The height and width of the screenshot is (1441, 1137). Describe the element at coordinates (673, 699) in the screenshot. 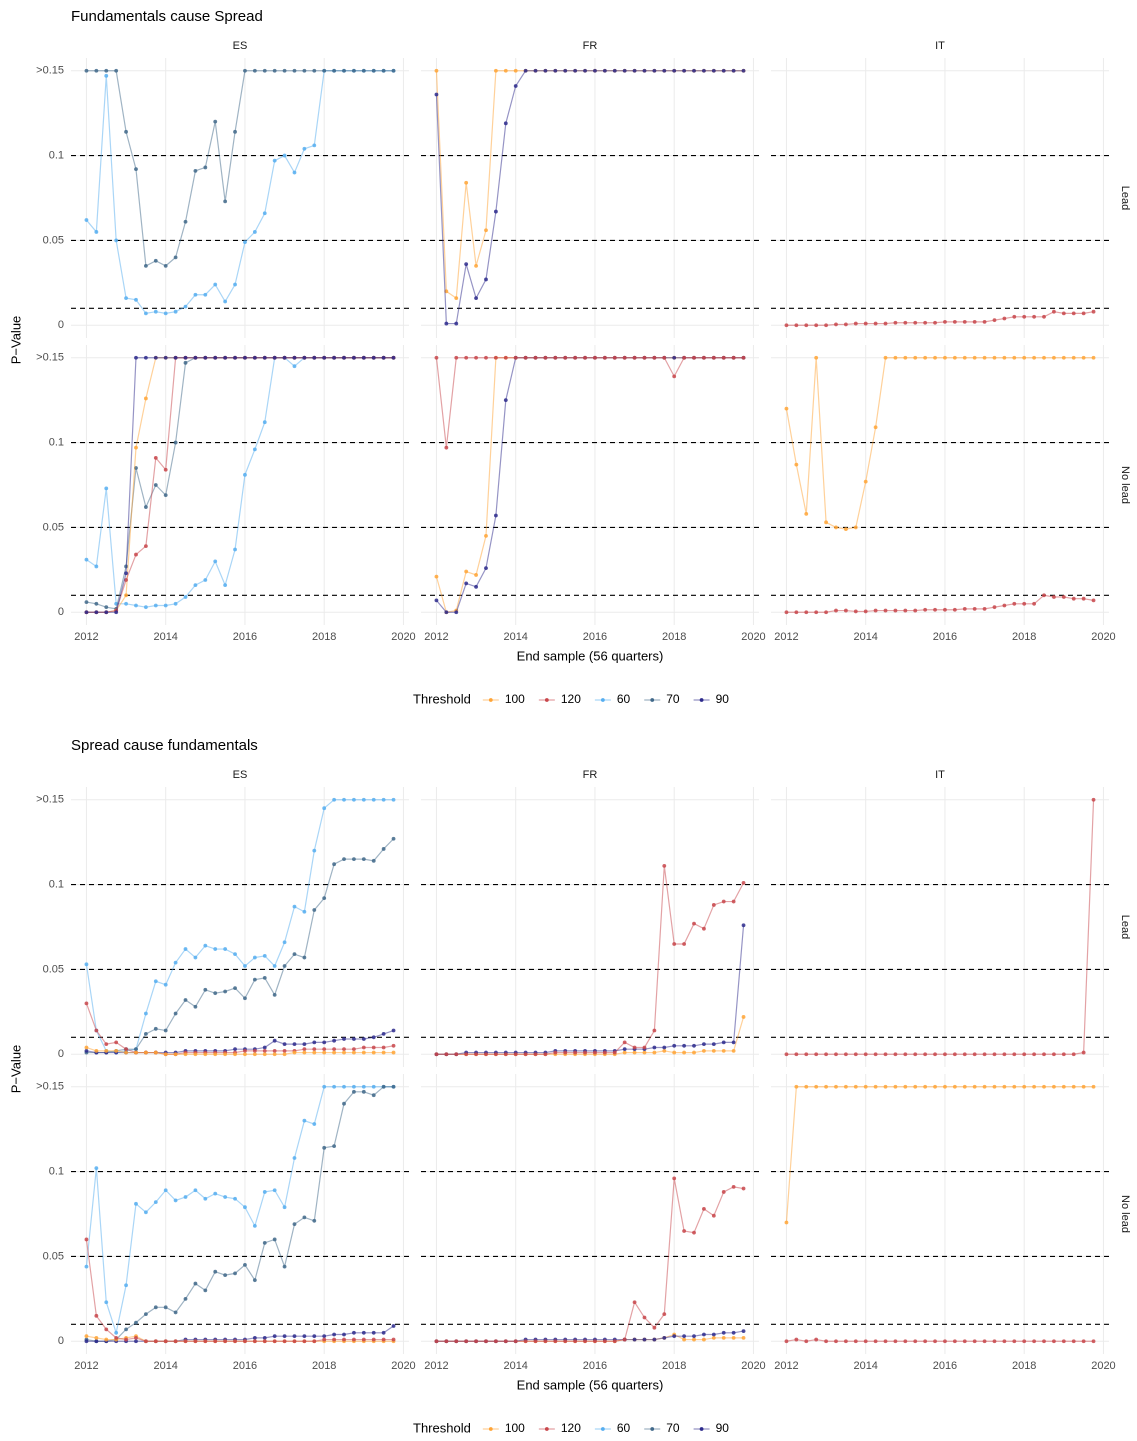

I see `legend-label: 70` at that location.